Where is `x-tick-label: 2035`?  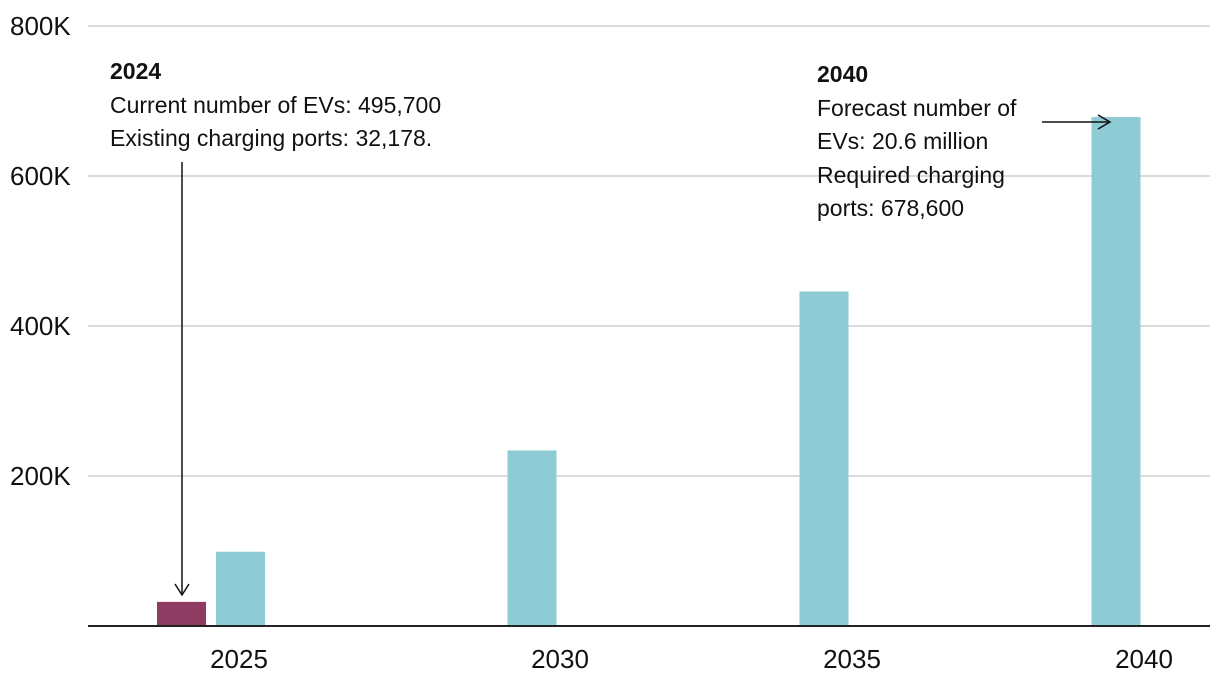 x-tick-label: 2035 is located at coordinates (852, 659).